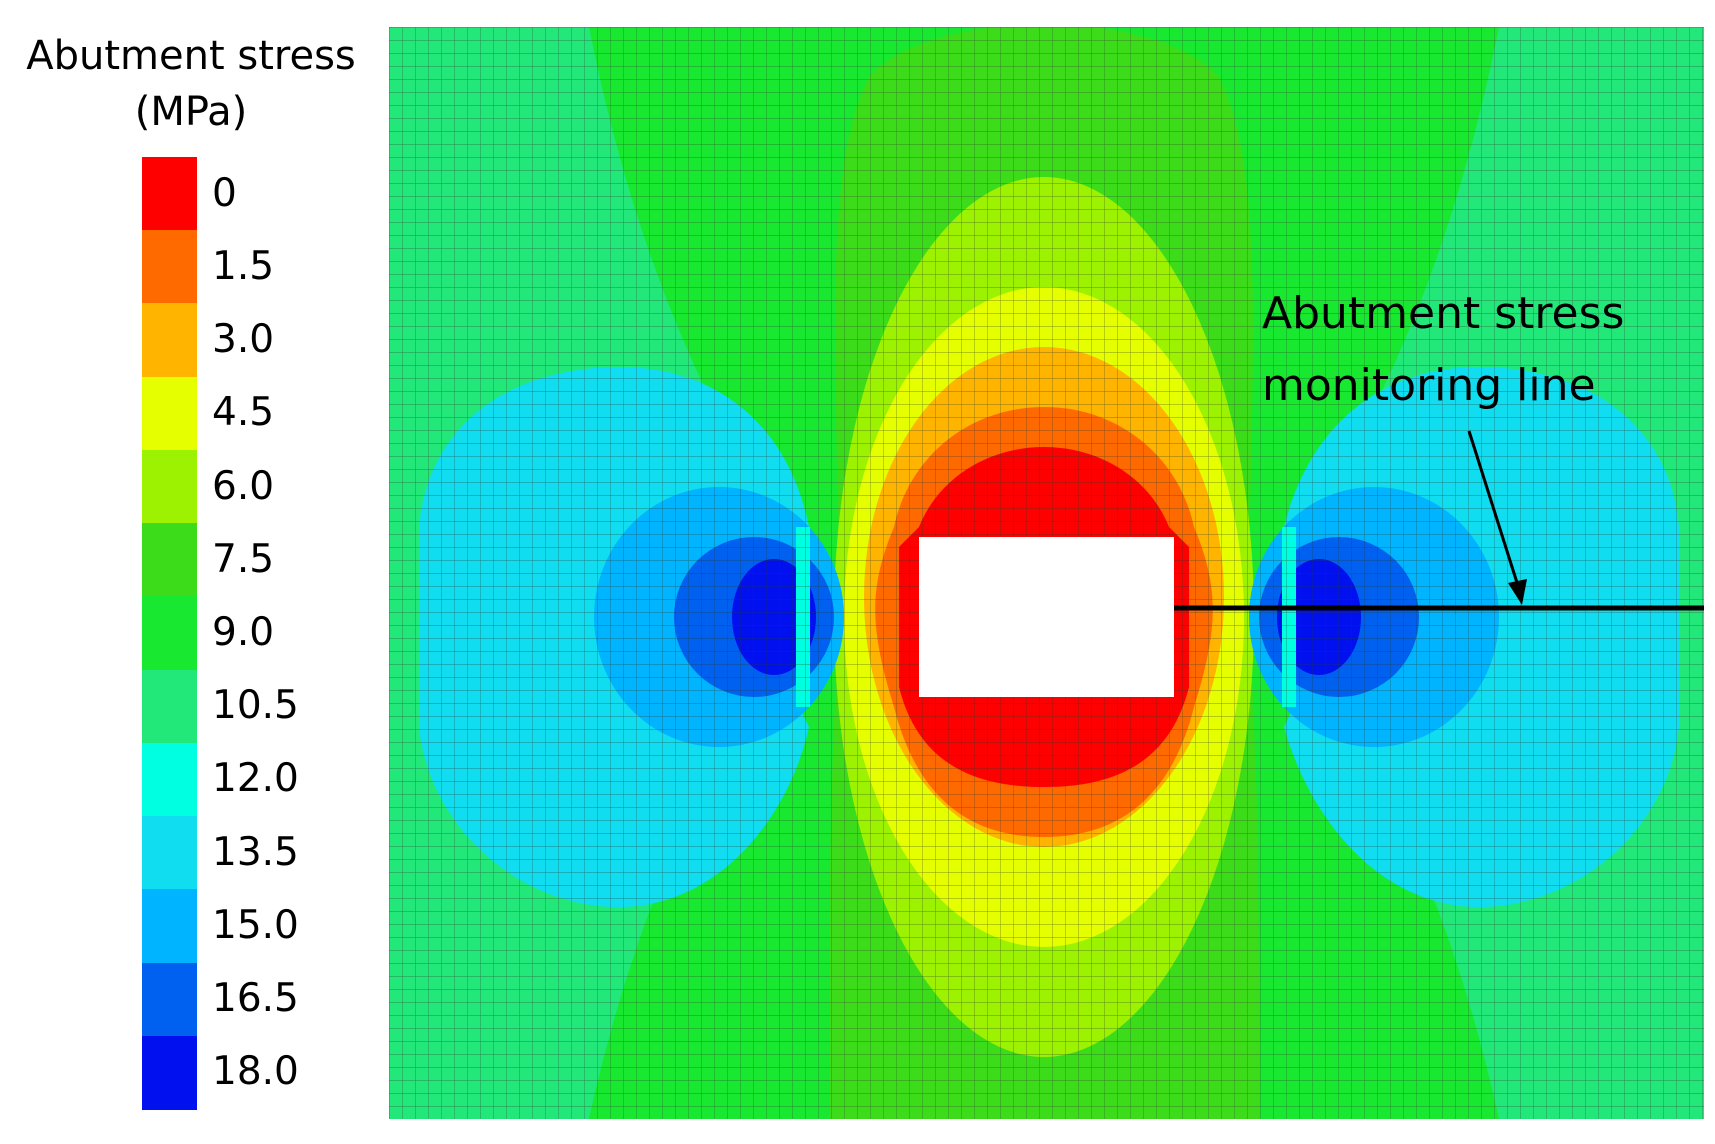 The image size is (1715, 1144). What do you see at coordinates (243, 486) in the screenshot?
I see `colorbar-label: 6.0` at bounding box center [243, 486].